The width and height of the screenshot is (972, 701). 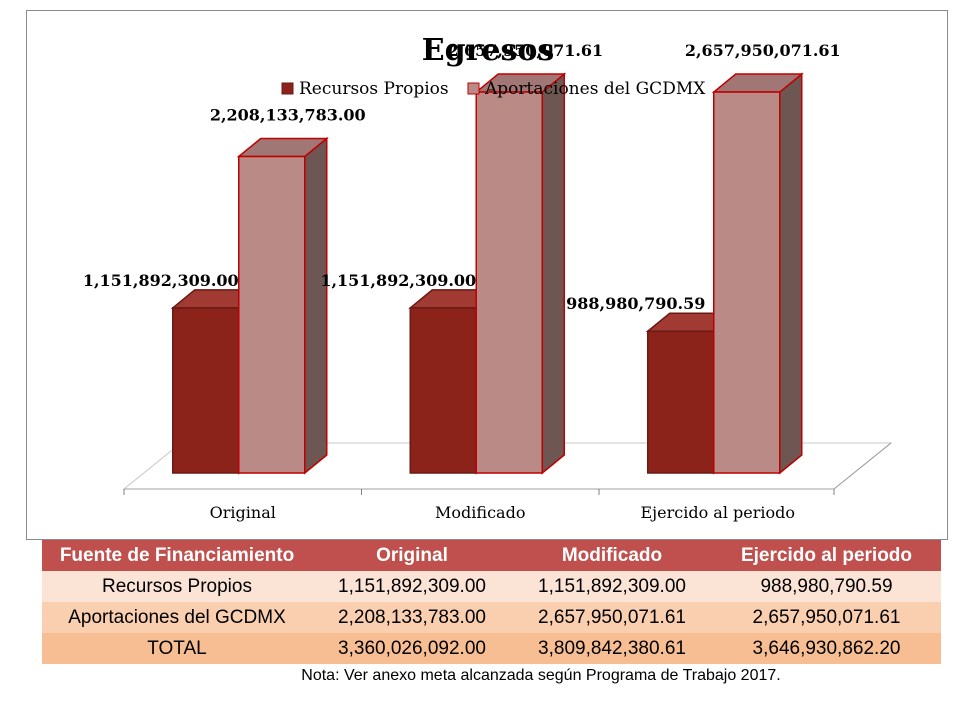 I want to click on x-tick-label: Modificado, so click(x=480, y=512).